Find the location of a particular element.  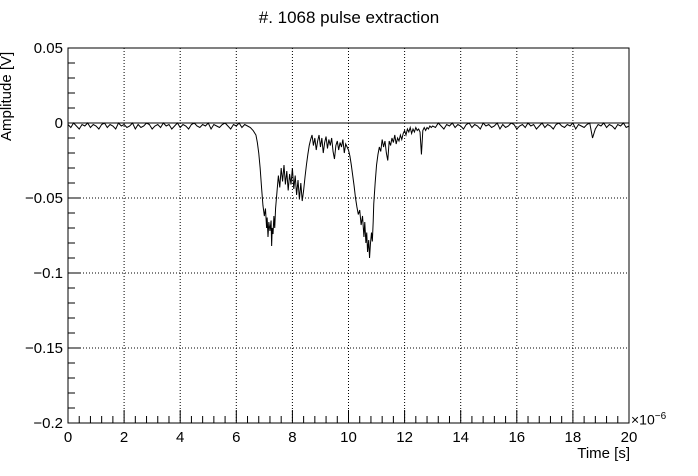

x-tick-label: 12 is located at coordinates (404, 437).